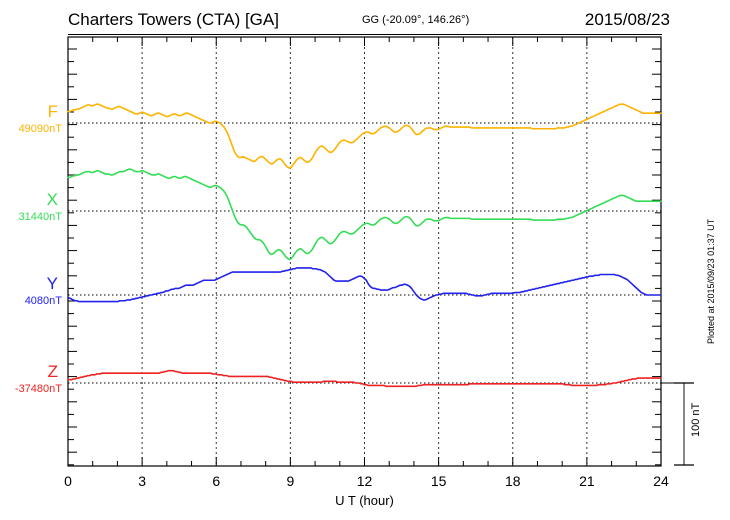  What do you see at coordinates (68, 481) in the screenshot?
I see `x-tick-label: 0` at bounding box center [68, 481].